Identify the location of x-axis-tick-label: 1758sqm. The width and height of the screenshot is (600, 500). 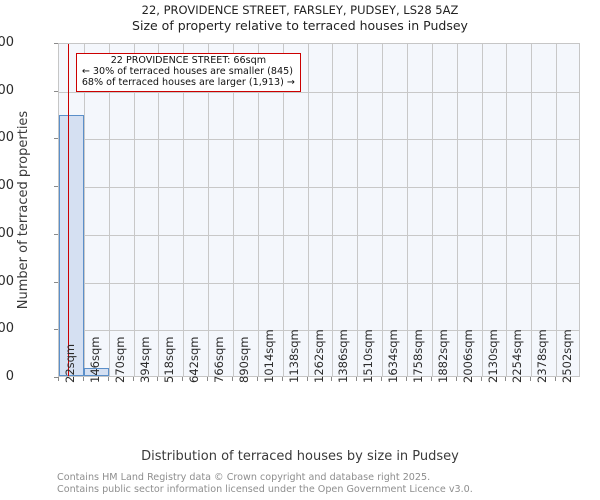
(418, 356).